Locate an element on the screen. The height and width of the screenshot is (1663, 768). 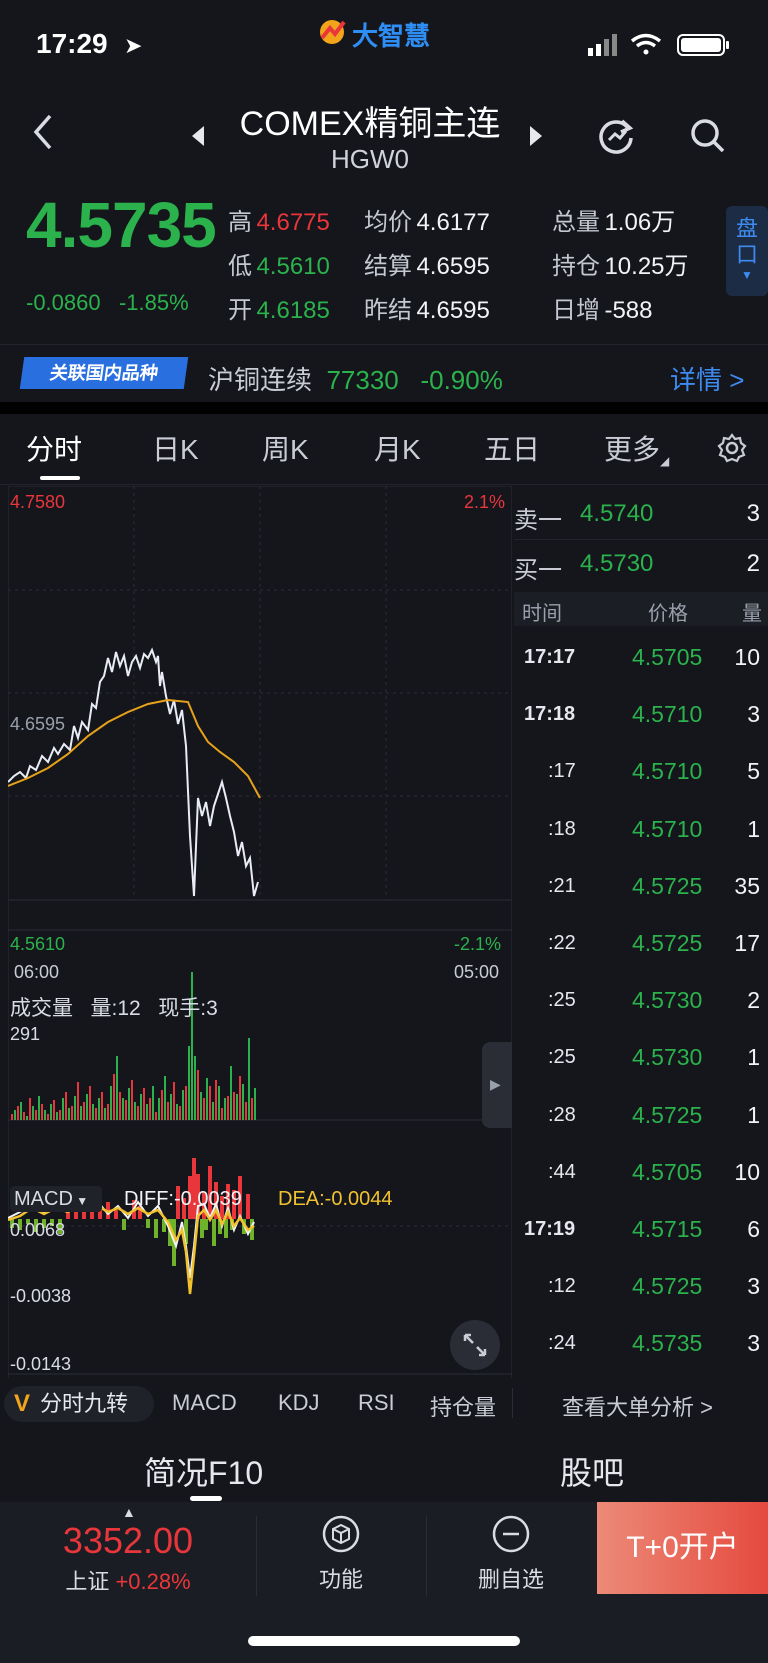
play-icon: ▶ is located at coordinates (495, 1084).